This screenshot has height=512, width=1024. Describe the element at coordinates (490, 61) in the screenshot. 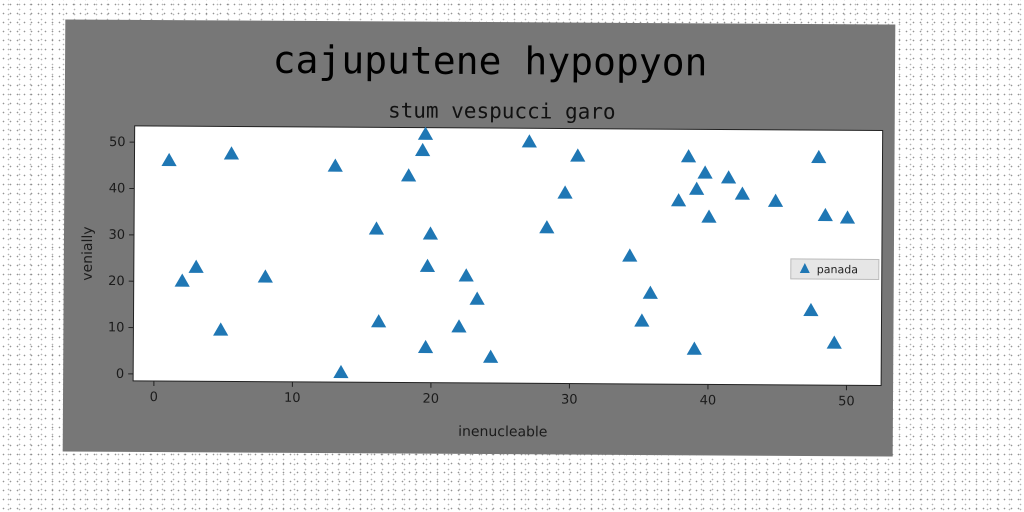

I see `chart-title: cajuputene hypopyon` at that location.